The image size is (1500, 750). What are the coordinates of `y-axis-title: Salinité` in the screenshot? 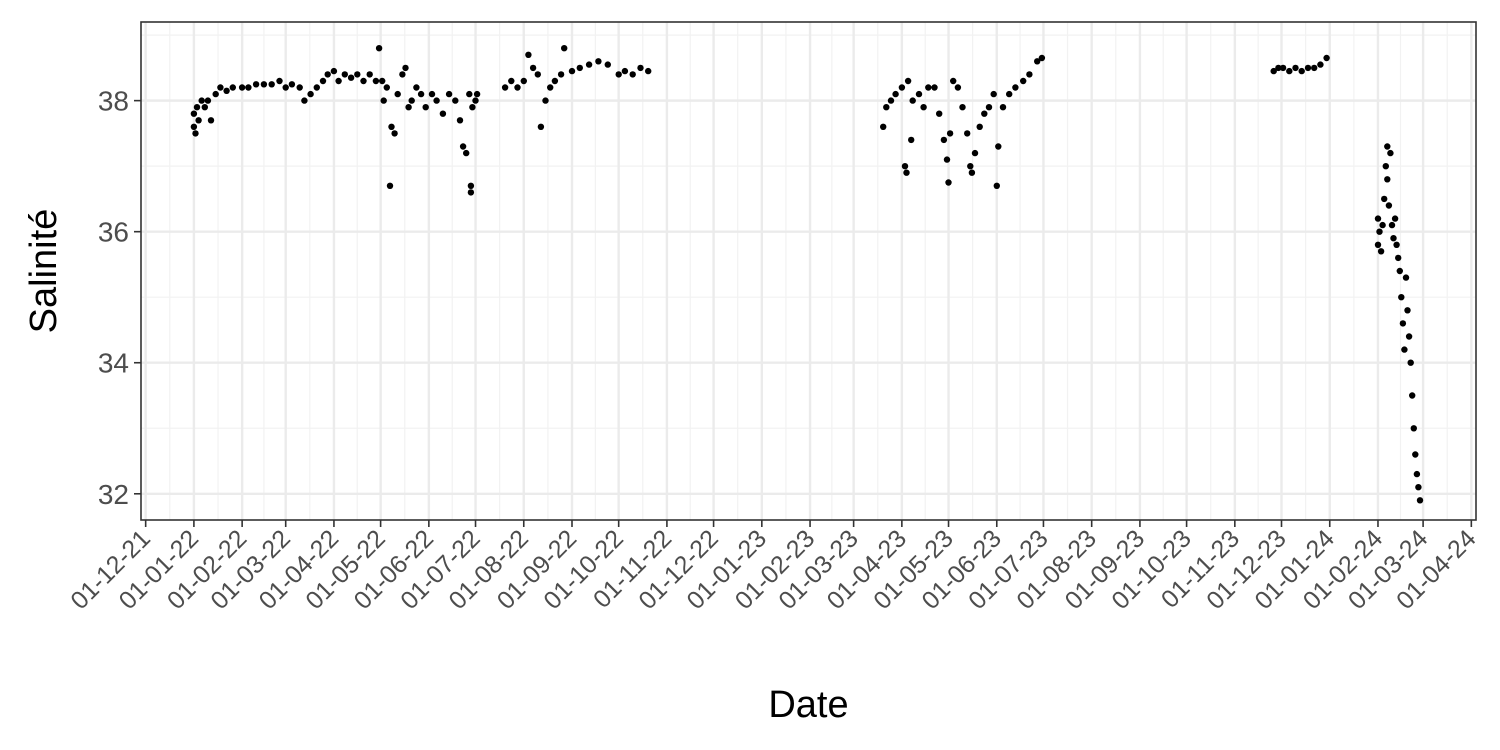 It's located at (44, 271).